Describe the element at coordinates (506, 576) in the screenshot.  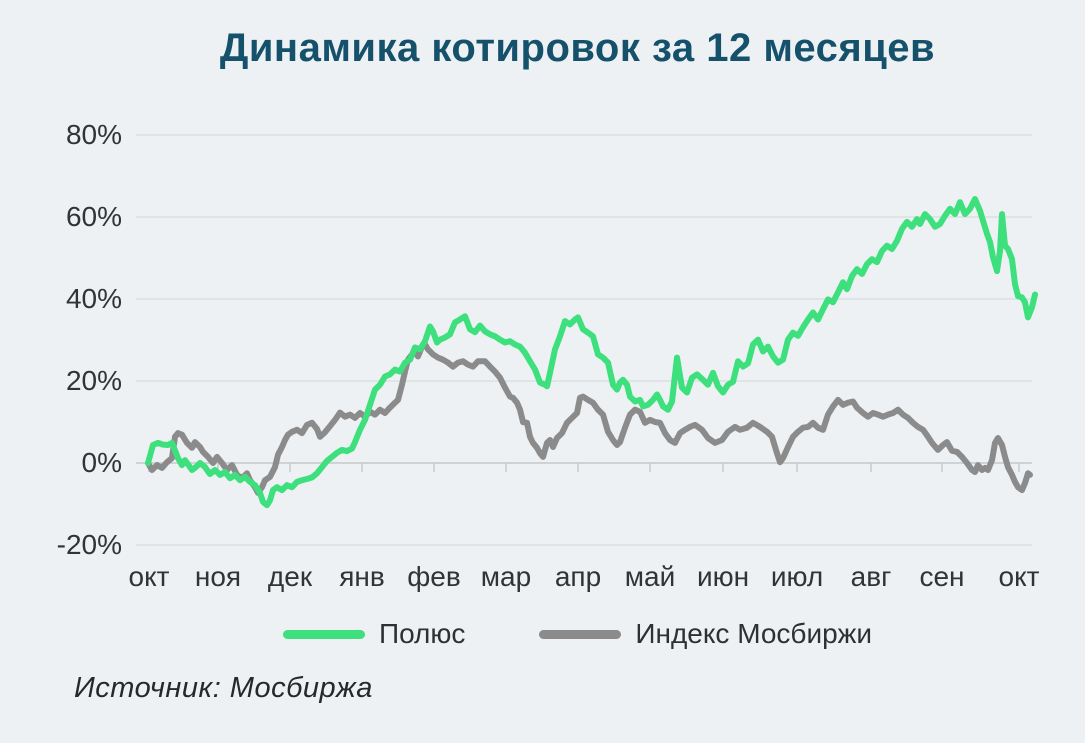
I see `x-axis-tick-label: мар` at that location.